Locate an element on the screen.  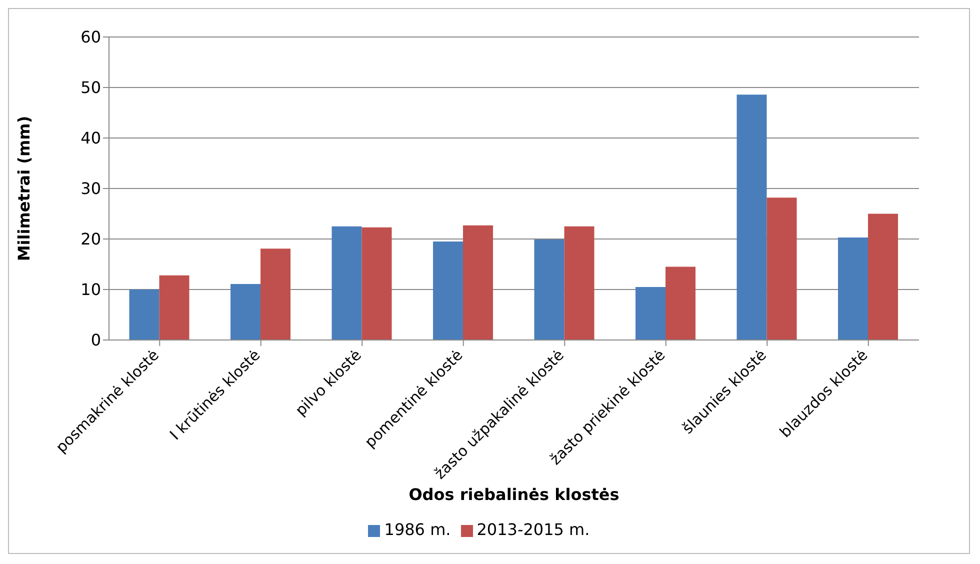
y-tick-label: 0 is located at coordinates (95, 340).